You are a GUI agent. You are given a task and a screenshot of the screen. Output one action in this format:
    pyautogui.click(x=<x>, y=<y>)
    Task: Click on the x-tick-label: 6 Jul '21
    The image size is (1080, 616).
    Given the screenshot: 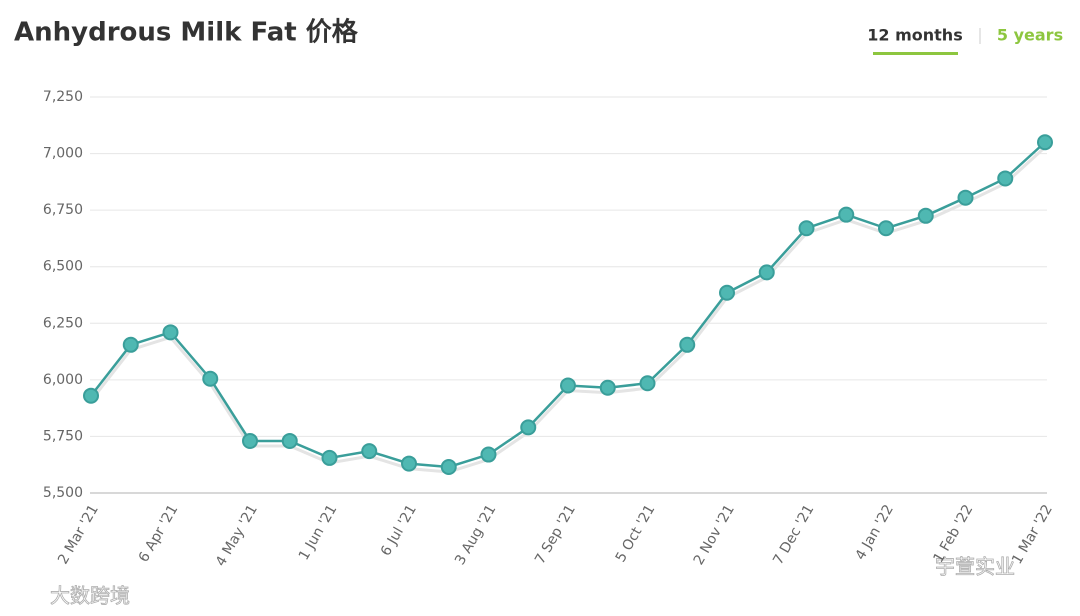 What is the action you would take?
    pyautogui.click(x=399, y=530)
    